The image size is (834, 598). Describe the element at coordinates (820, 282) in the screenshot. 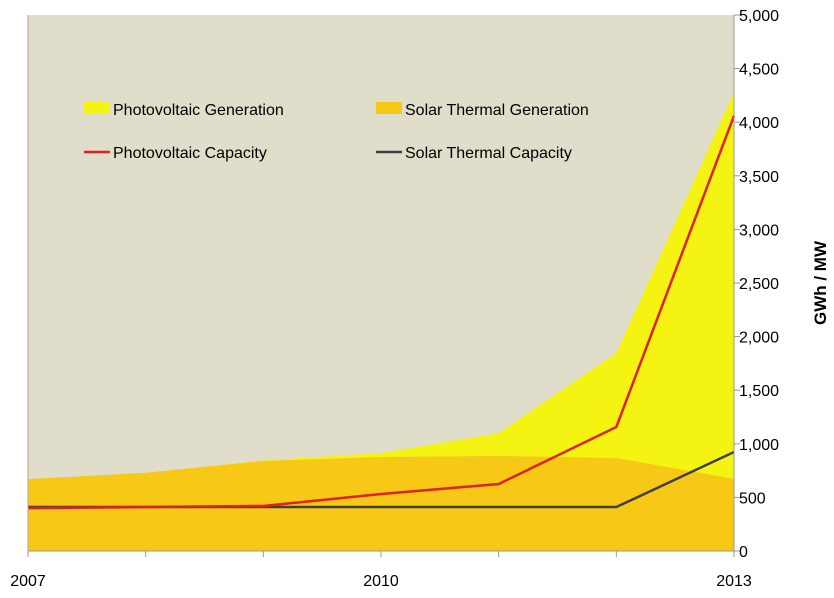

I see `y-axis-label: GWh / MW` at that location.